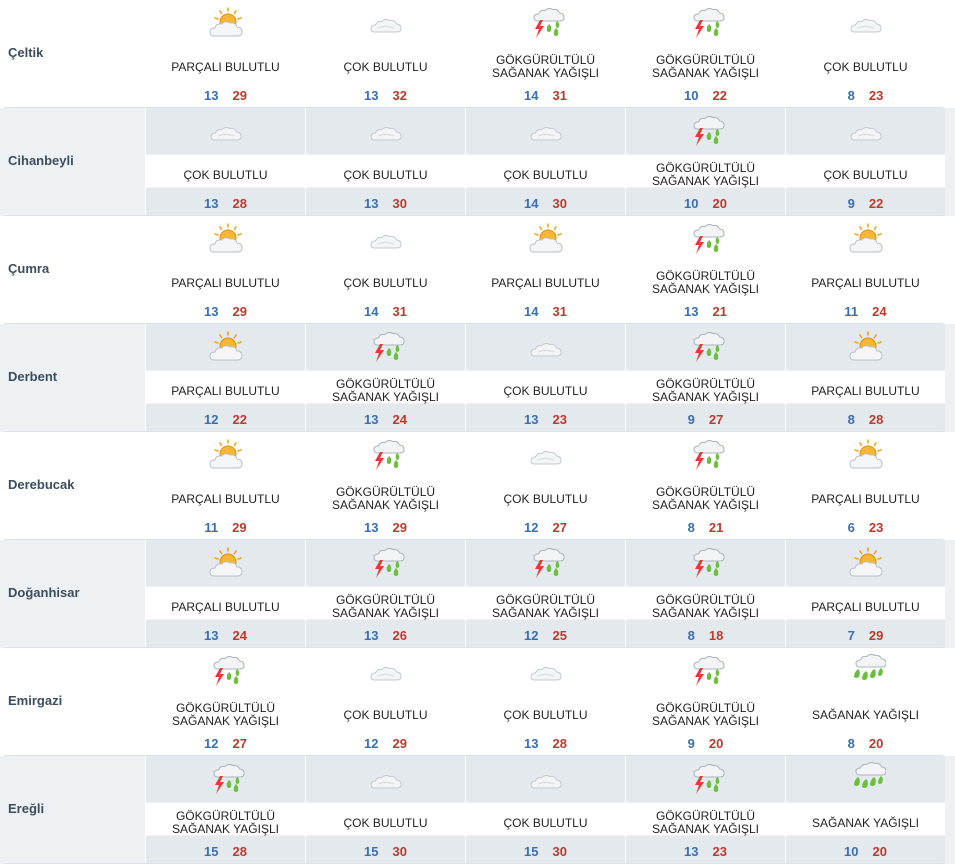 The image size is (955, 866). I want to click on min-temperature: 8, so click(851, 95).